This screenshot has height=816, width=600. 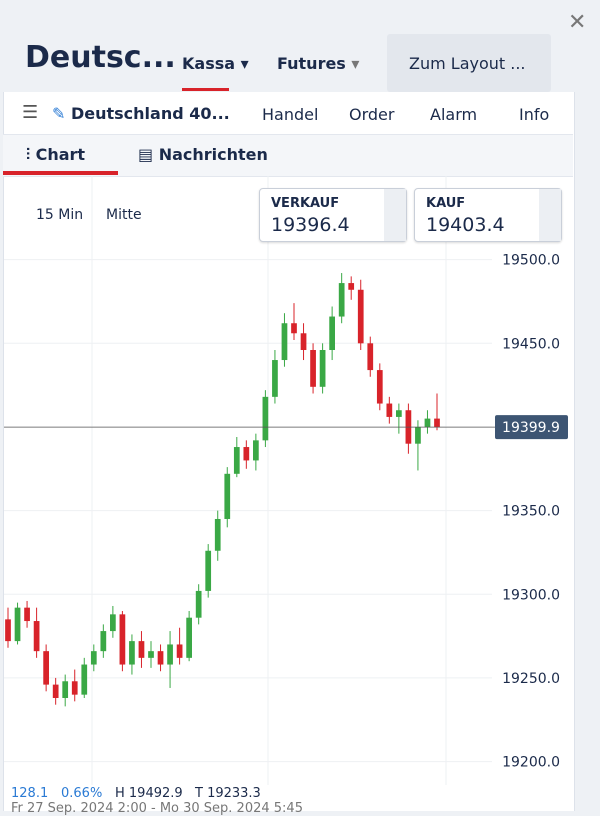 What do you see at coordinates (60, 215) in the screenshot?
I see `interval: 15 Min` at bounding box center [60, 215].